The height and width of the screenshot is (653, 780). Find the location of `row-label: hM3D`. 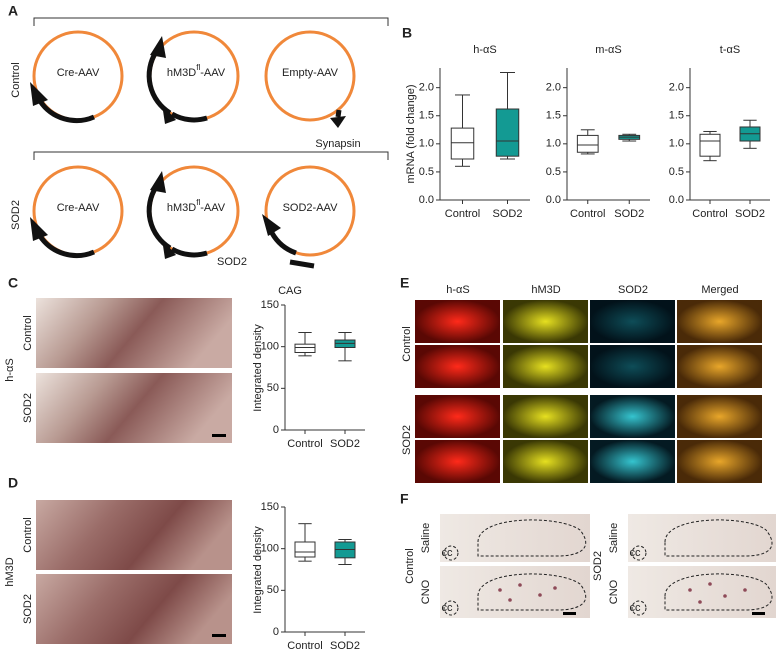

row-label: hM3D is located at coordinates (10, 571).